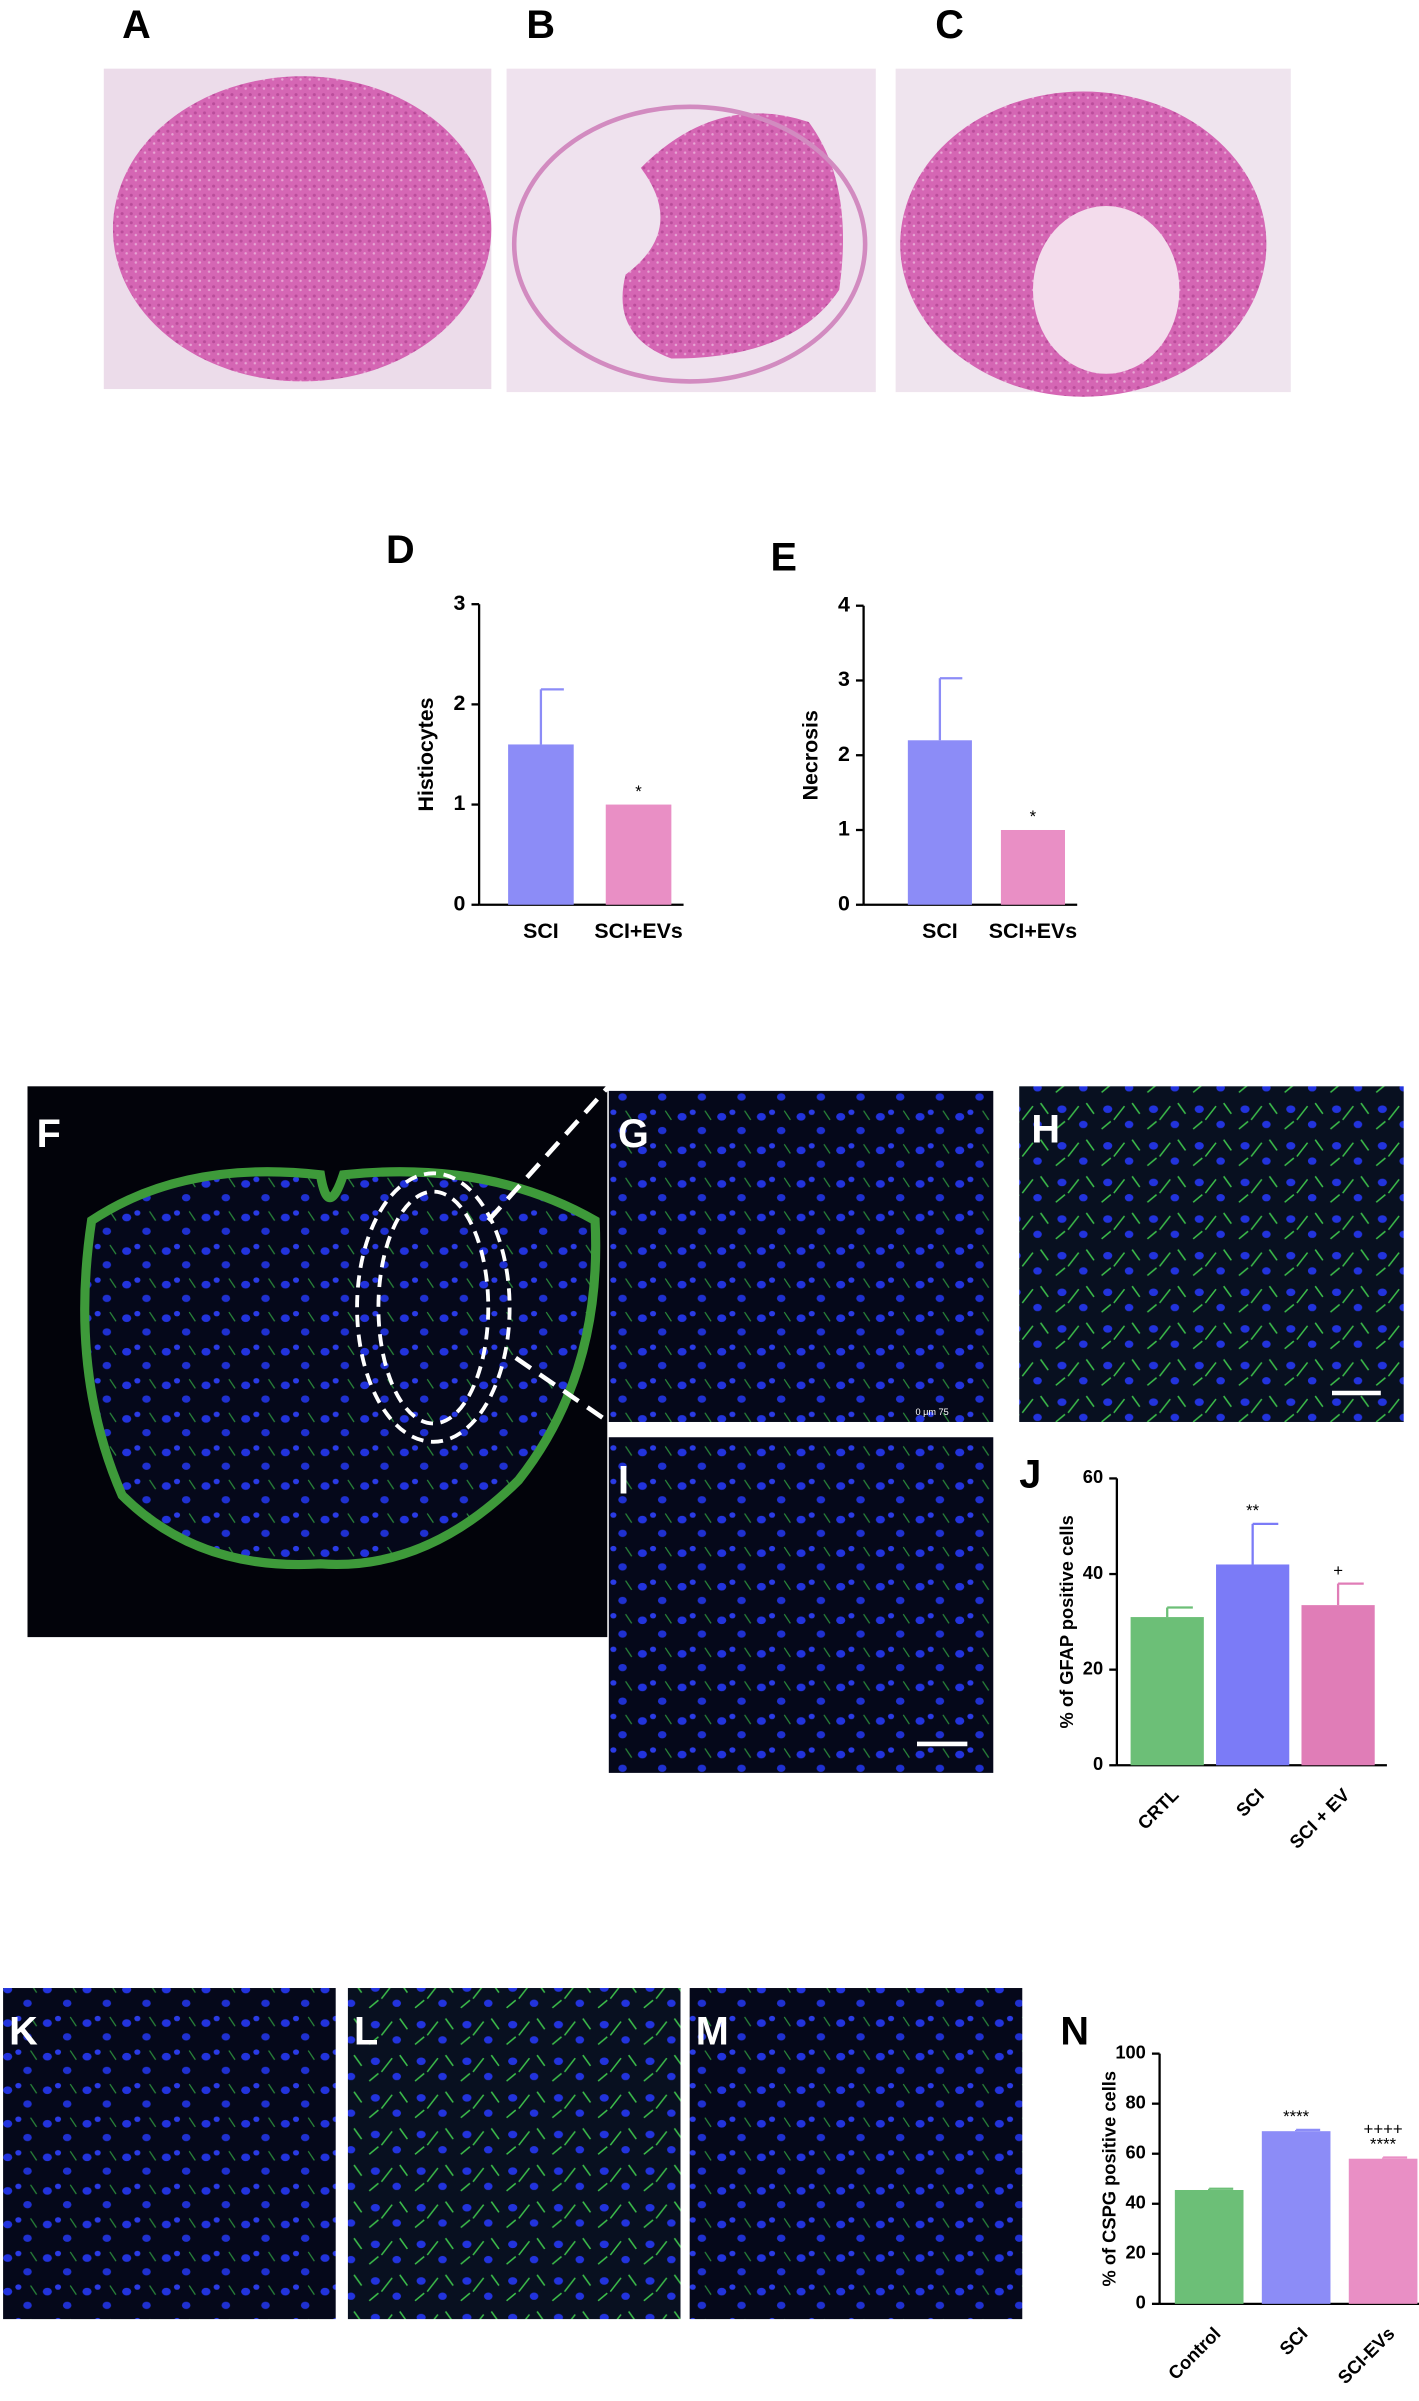 The height and width of the screenshot is (2401, 1419). I want to click on panel-label: A, so click(136, 25).